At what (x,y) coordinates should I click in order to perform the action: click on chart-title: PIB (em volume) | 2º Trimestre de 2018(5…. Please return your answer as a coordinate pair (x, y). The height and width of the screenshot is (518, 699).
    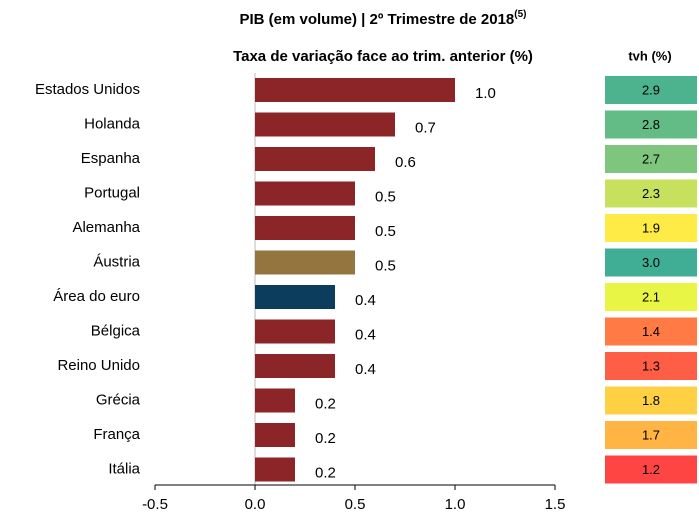
    Looking at the image, I should click on (382, 18).